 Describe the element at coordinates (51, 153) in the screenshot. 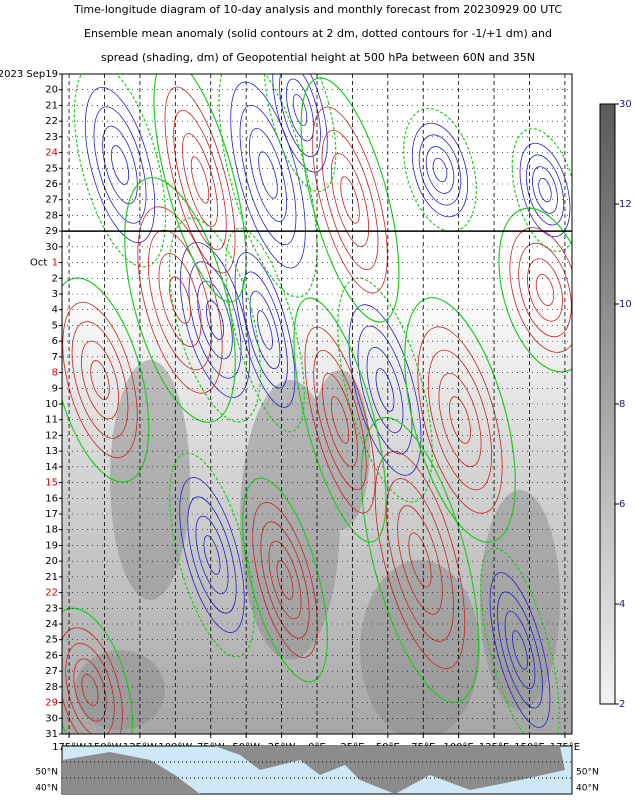

I see `y-tick-label: 24` at that location.